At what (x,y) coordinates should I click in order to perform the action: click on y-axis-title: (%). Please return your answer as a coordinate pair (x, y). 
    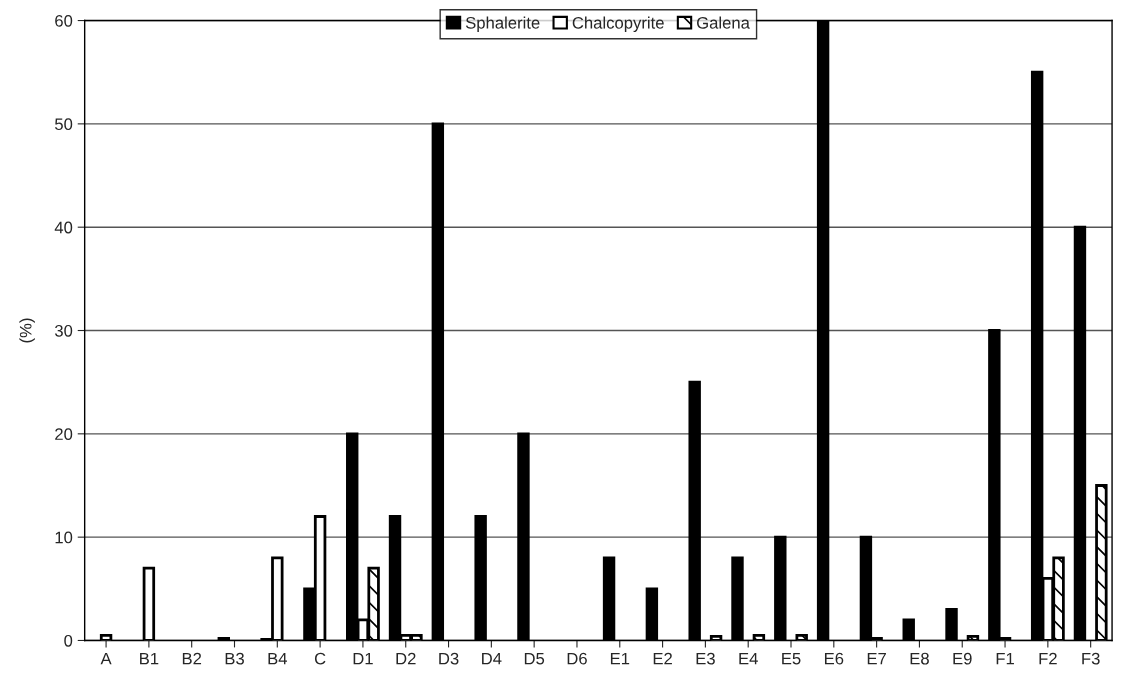
    Looking at the image, I should click on (27, 330).